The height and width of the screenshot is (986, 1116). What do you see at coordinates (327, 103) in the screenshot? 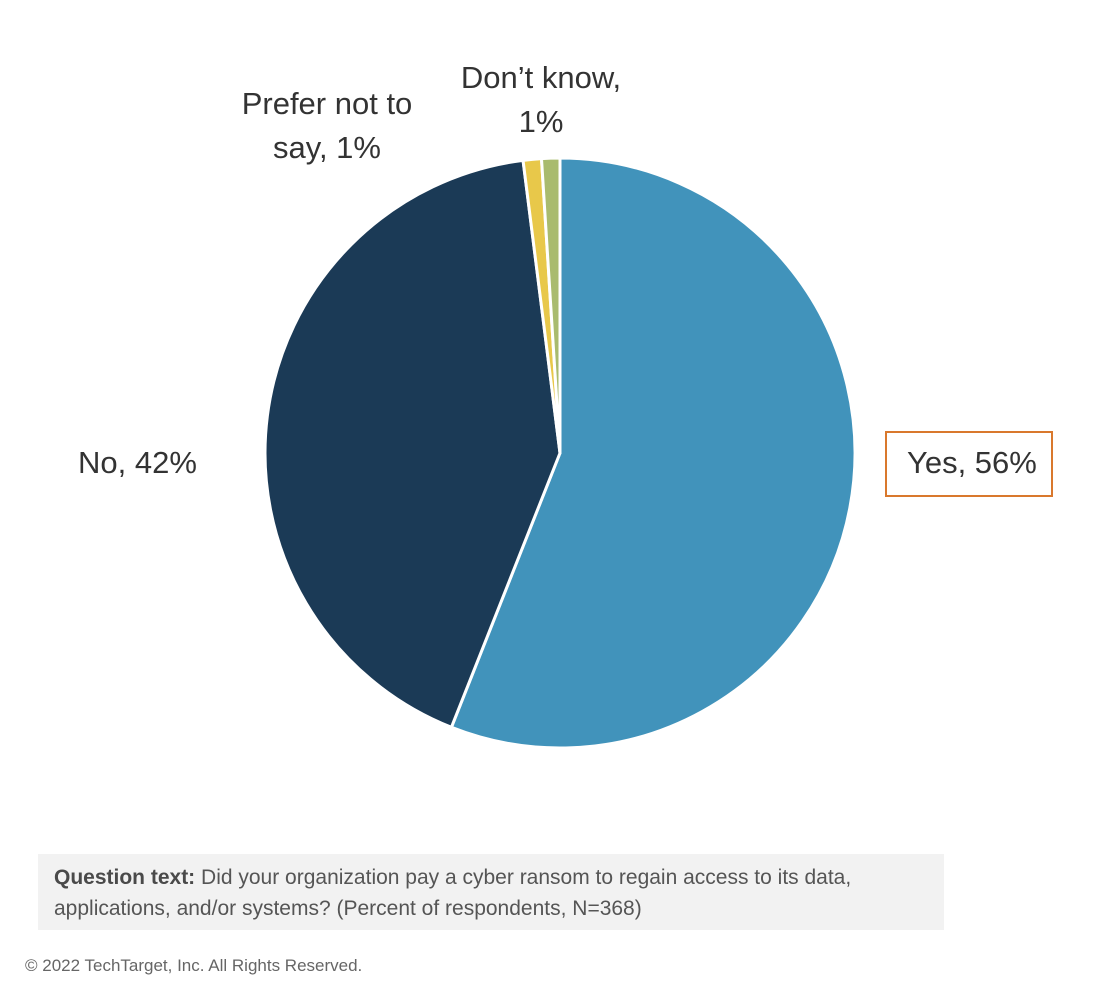
I see `label-prefer-not-to-say-line1: Prefer not to` at bounding box center [327, 103].